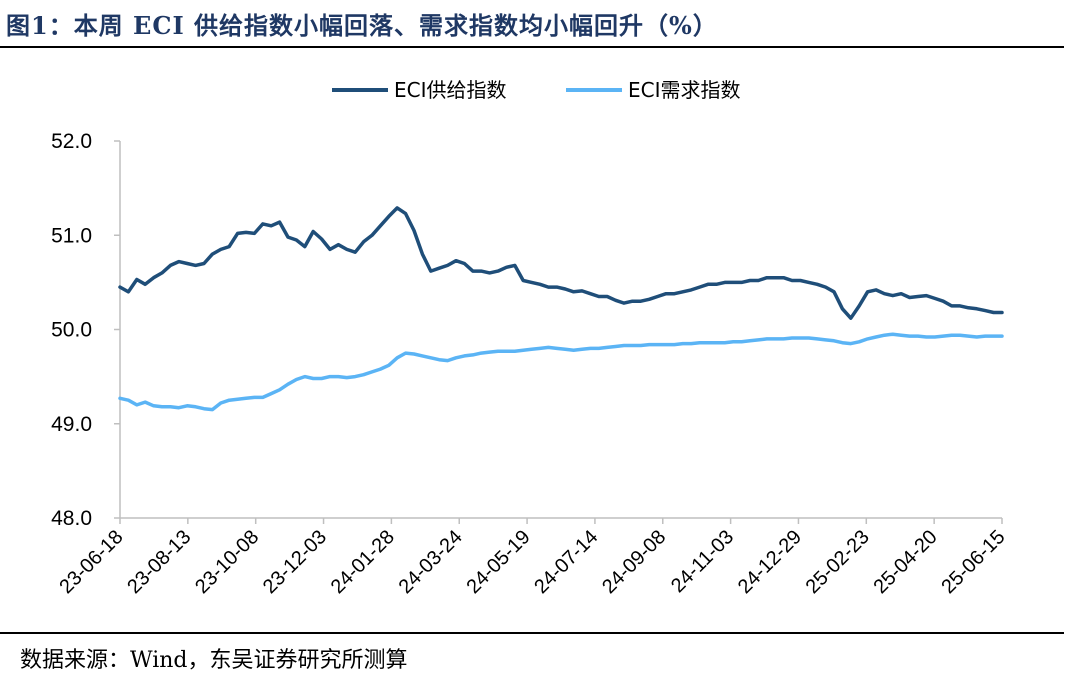  What do you see at coordinates (684, 90) in the screenshot?
I see `legend-label-demand: ECI需求指数` at bounding box center [684, 90].